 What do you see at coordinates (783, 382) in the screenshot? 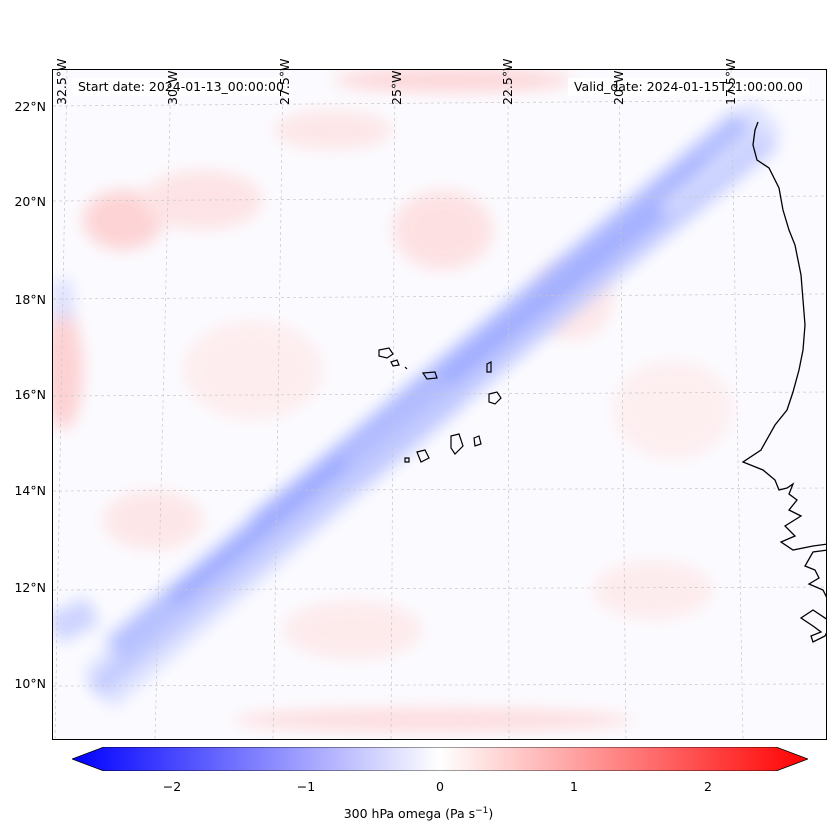
I see `coastline` at bounding box center [783, 382].